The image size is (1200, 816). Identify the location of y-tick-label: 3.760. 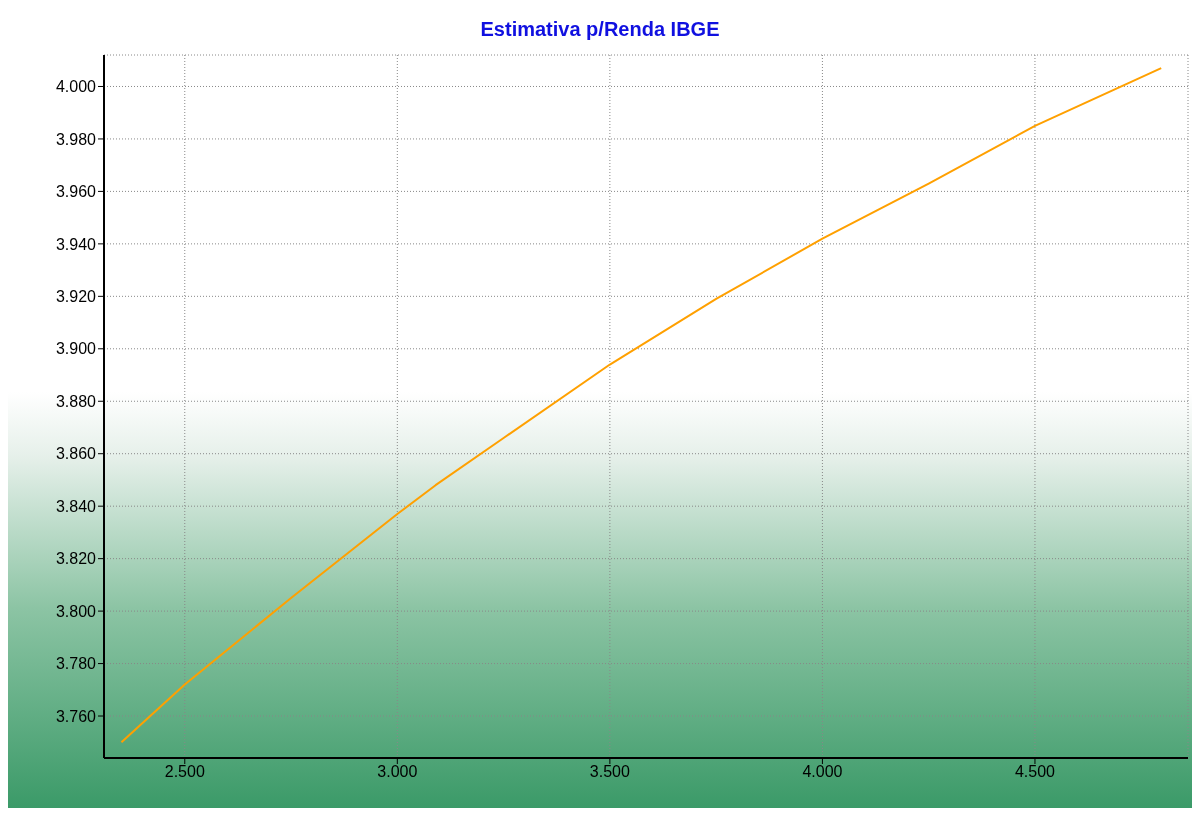
(76, 716).